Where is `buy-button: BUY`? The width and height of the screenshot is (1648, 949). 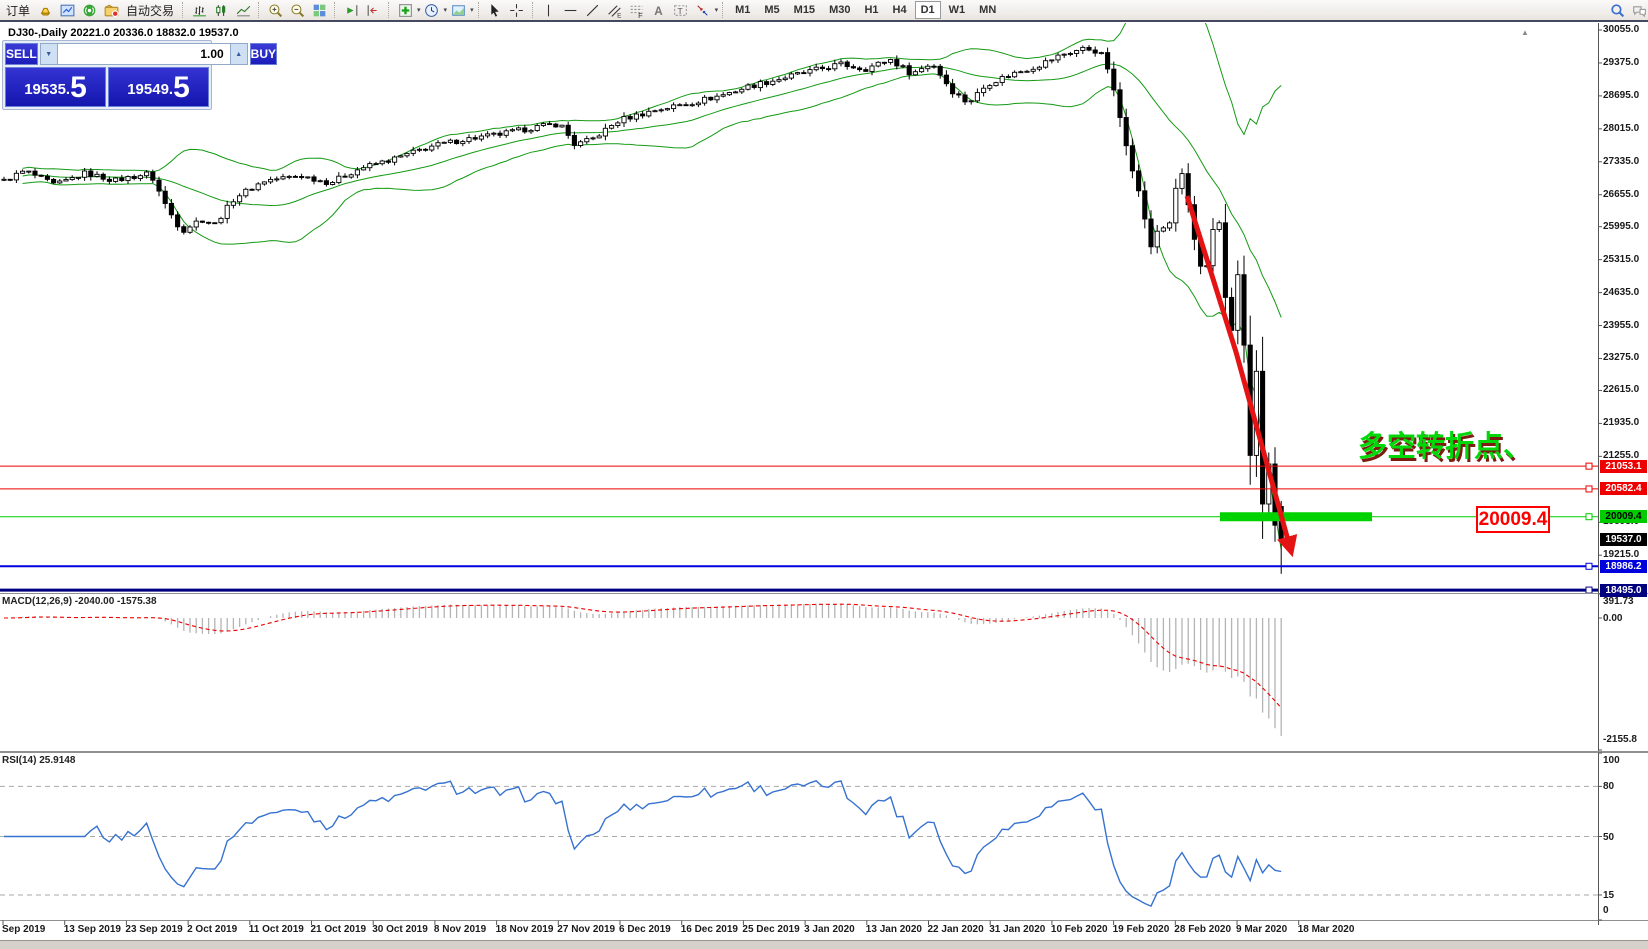
buy-button: BUY is located at coordinates (263, 54).